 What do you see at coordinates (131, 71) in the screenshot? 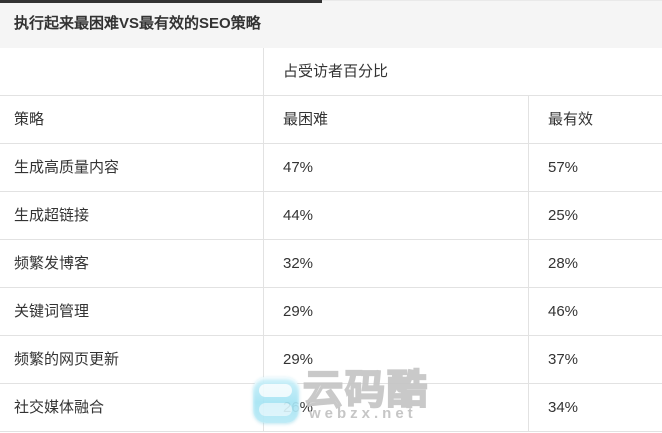
I see `empty-header-cell` at bounding box center [131, 71].